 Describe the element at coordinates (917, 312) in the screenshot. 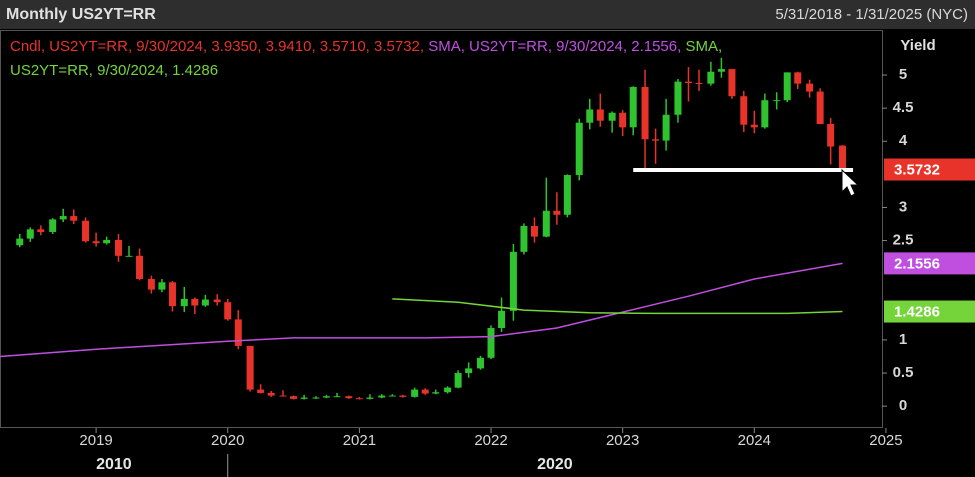

I see `last-value-label: 1.4286` at that location.